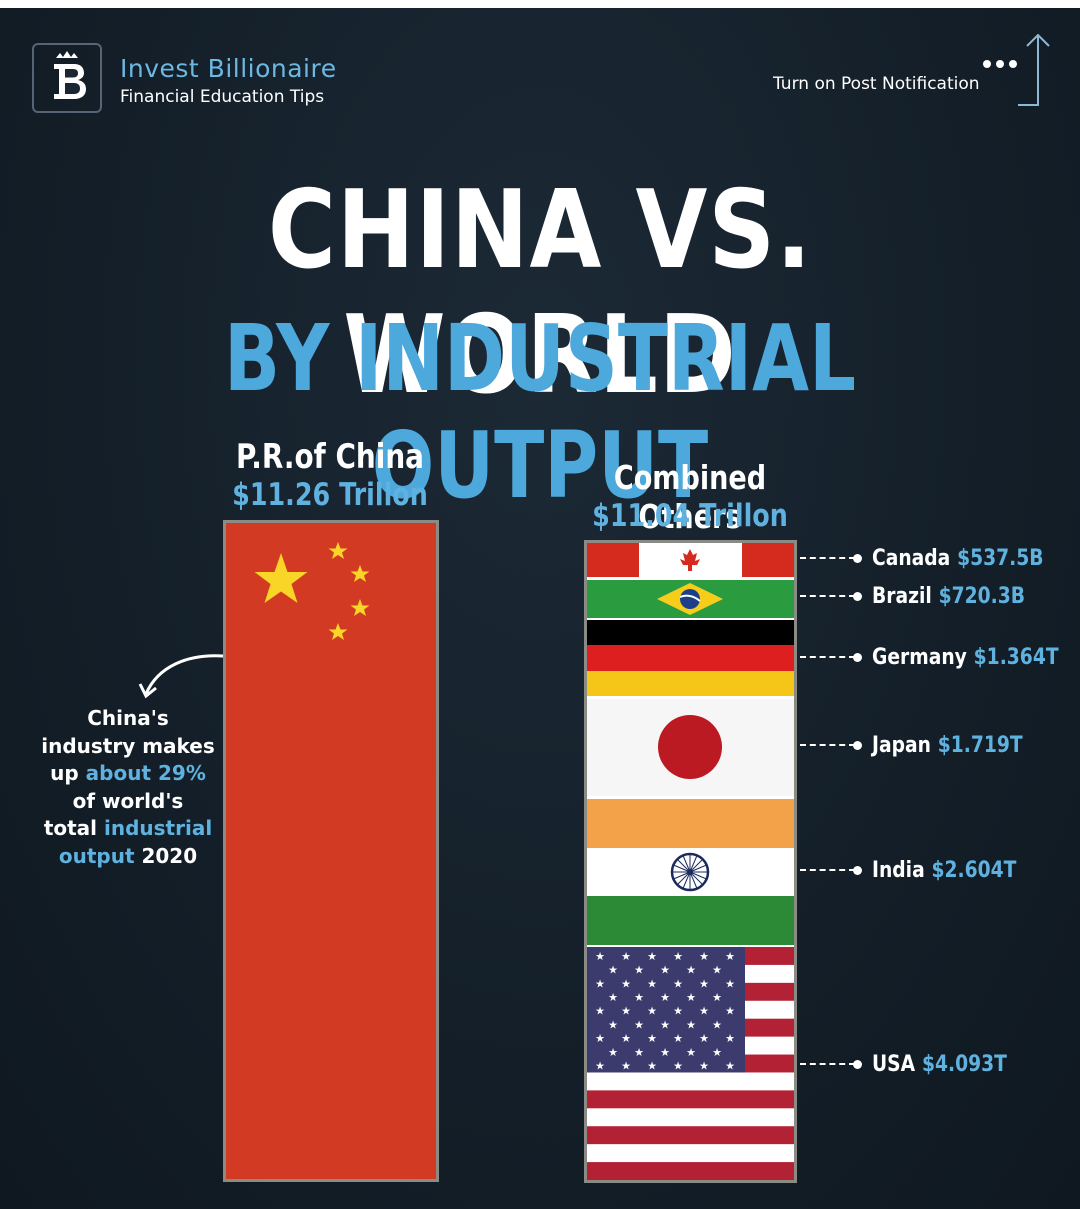  I want to click on canada-callout: Canada $537.5B, so click(937, 558).